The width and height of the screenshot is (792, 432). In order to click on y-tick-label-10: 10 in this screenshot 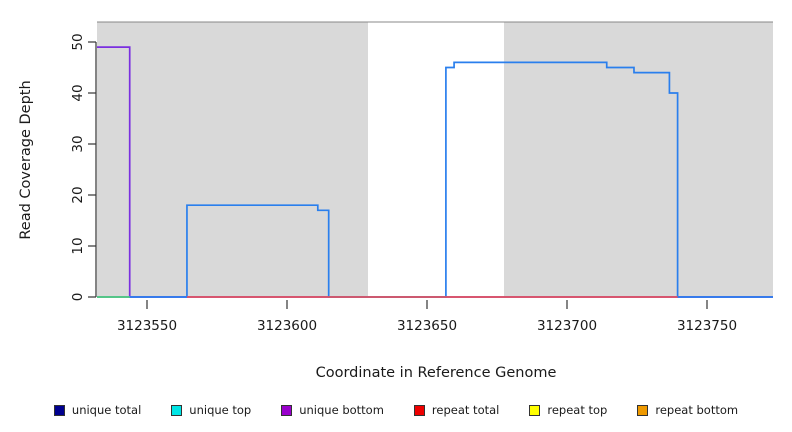, I will do `click(78, 245)`.